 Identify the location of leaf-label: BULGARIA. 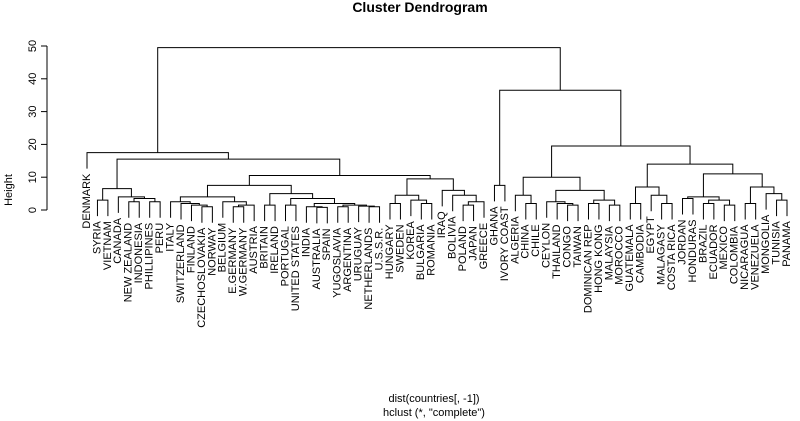
(421, 252).